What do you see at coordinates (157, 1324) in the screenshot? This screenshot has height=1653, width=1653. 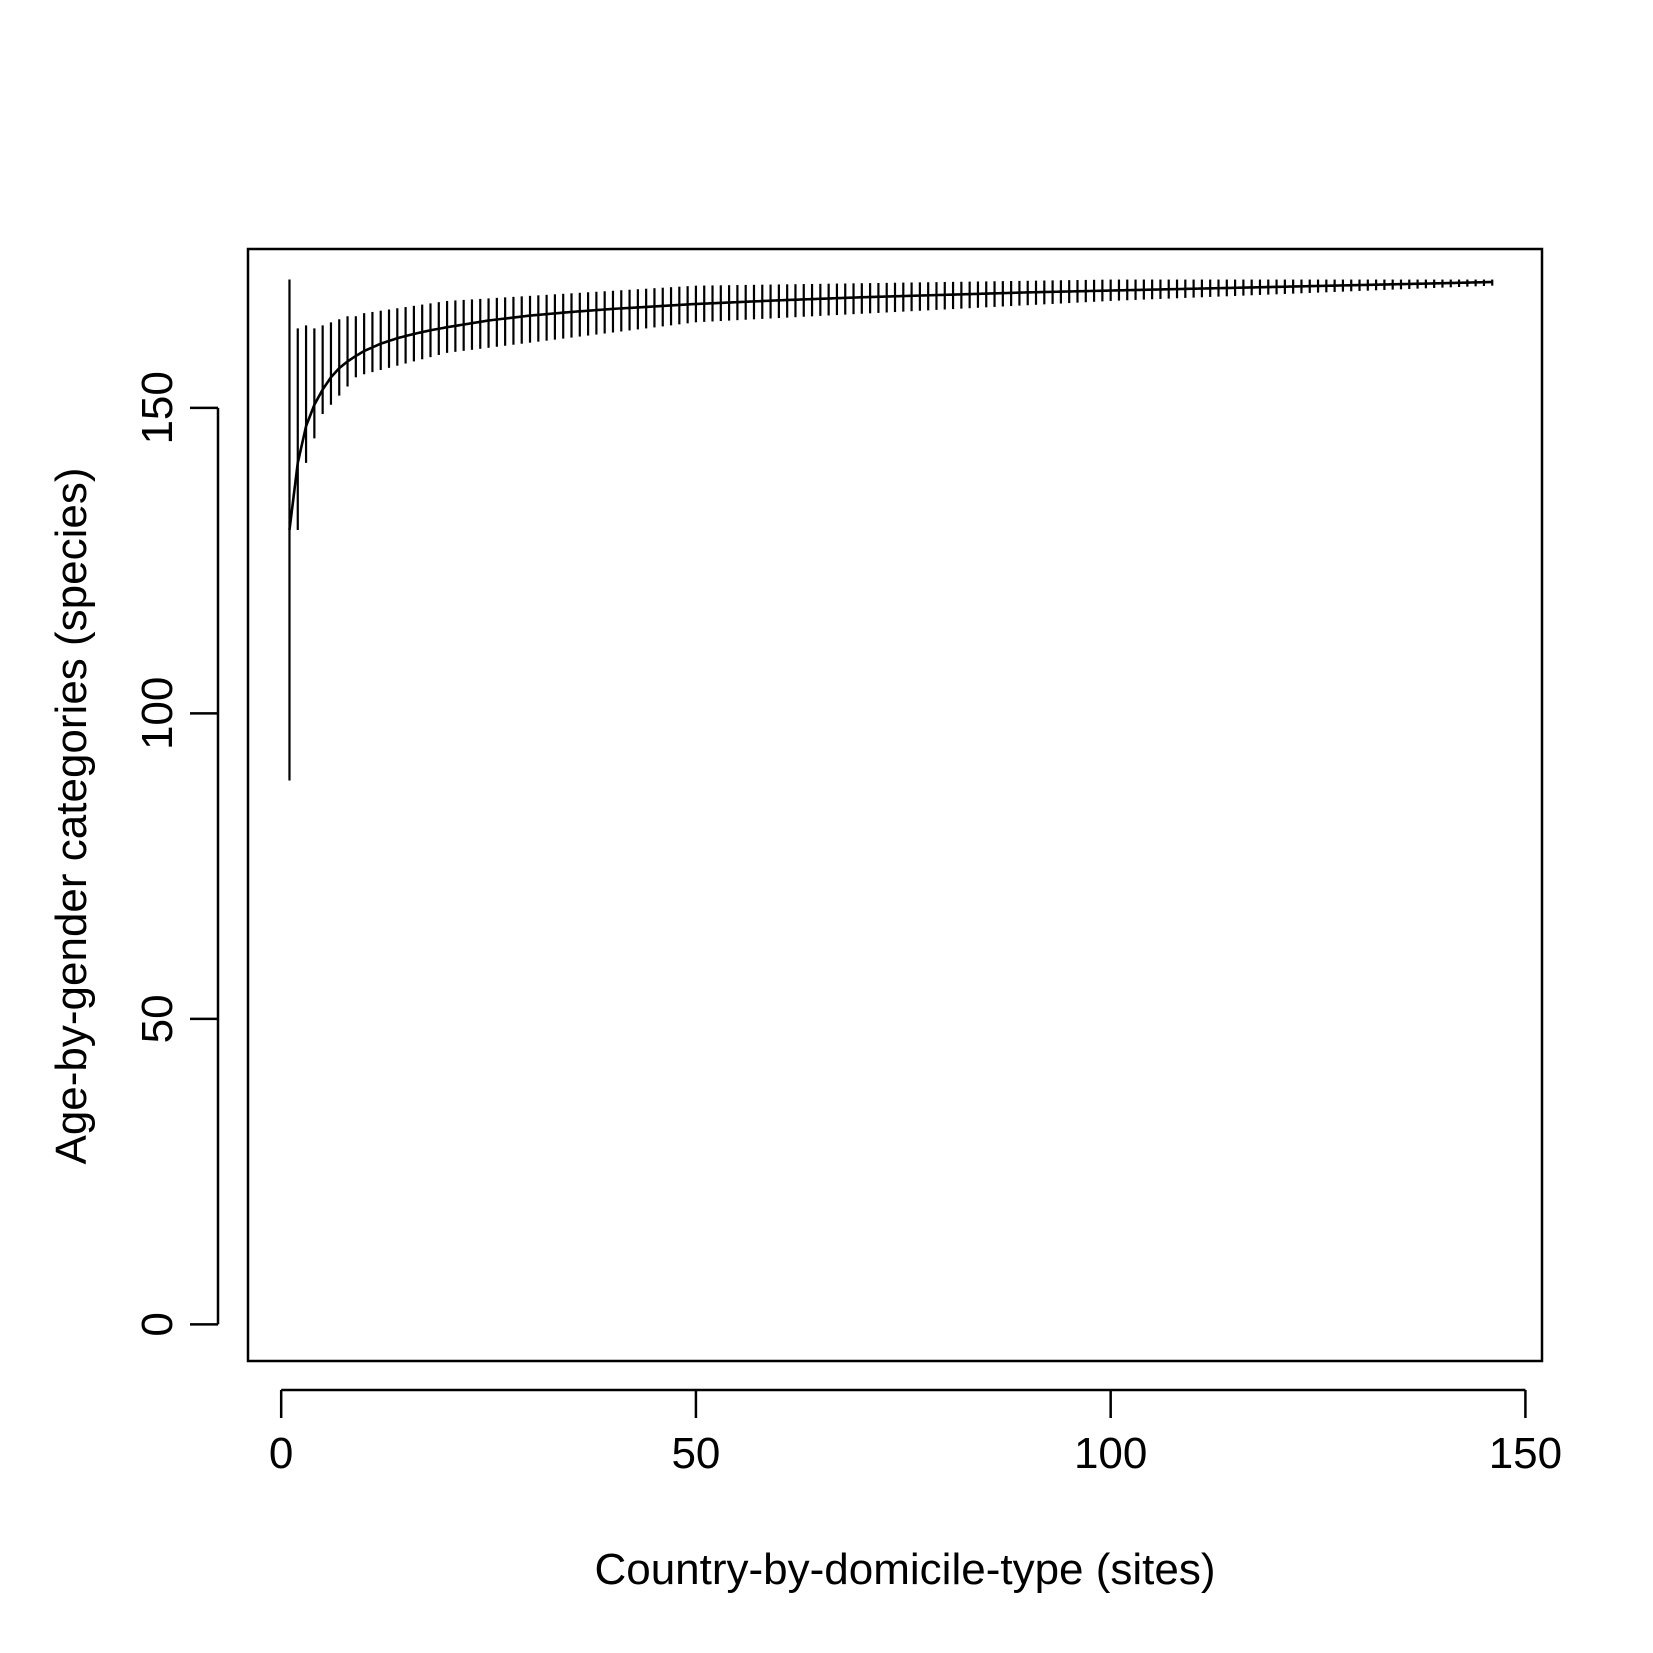 I see `y-tick-label: 0` at bounding box center [157, 1324].